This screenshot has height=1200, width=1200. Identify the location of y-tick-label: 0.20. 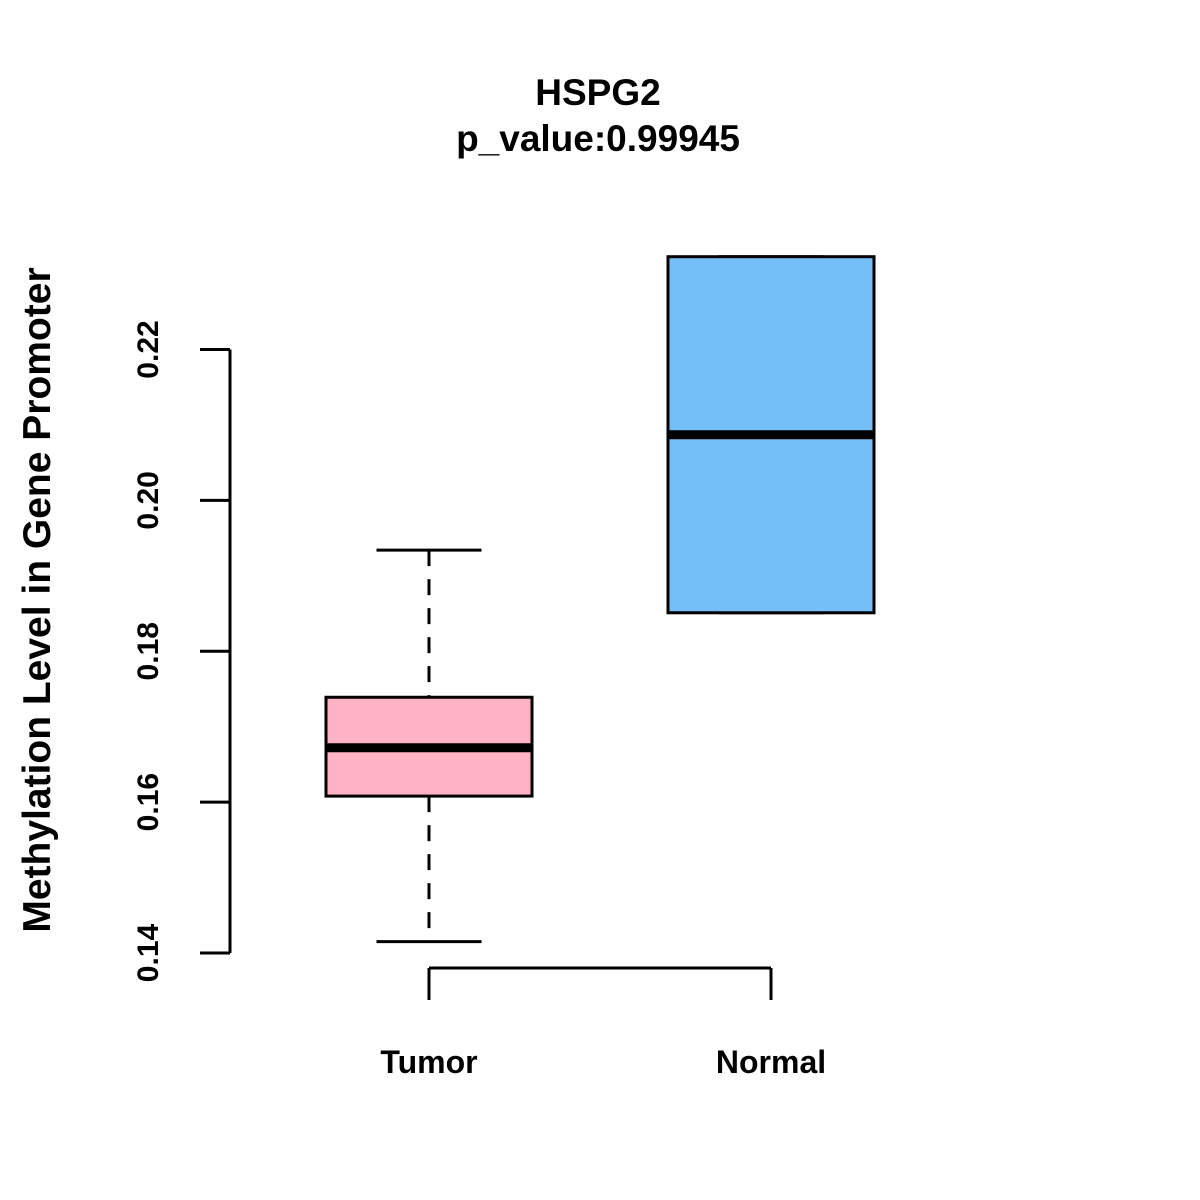
(148, 500).